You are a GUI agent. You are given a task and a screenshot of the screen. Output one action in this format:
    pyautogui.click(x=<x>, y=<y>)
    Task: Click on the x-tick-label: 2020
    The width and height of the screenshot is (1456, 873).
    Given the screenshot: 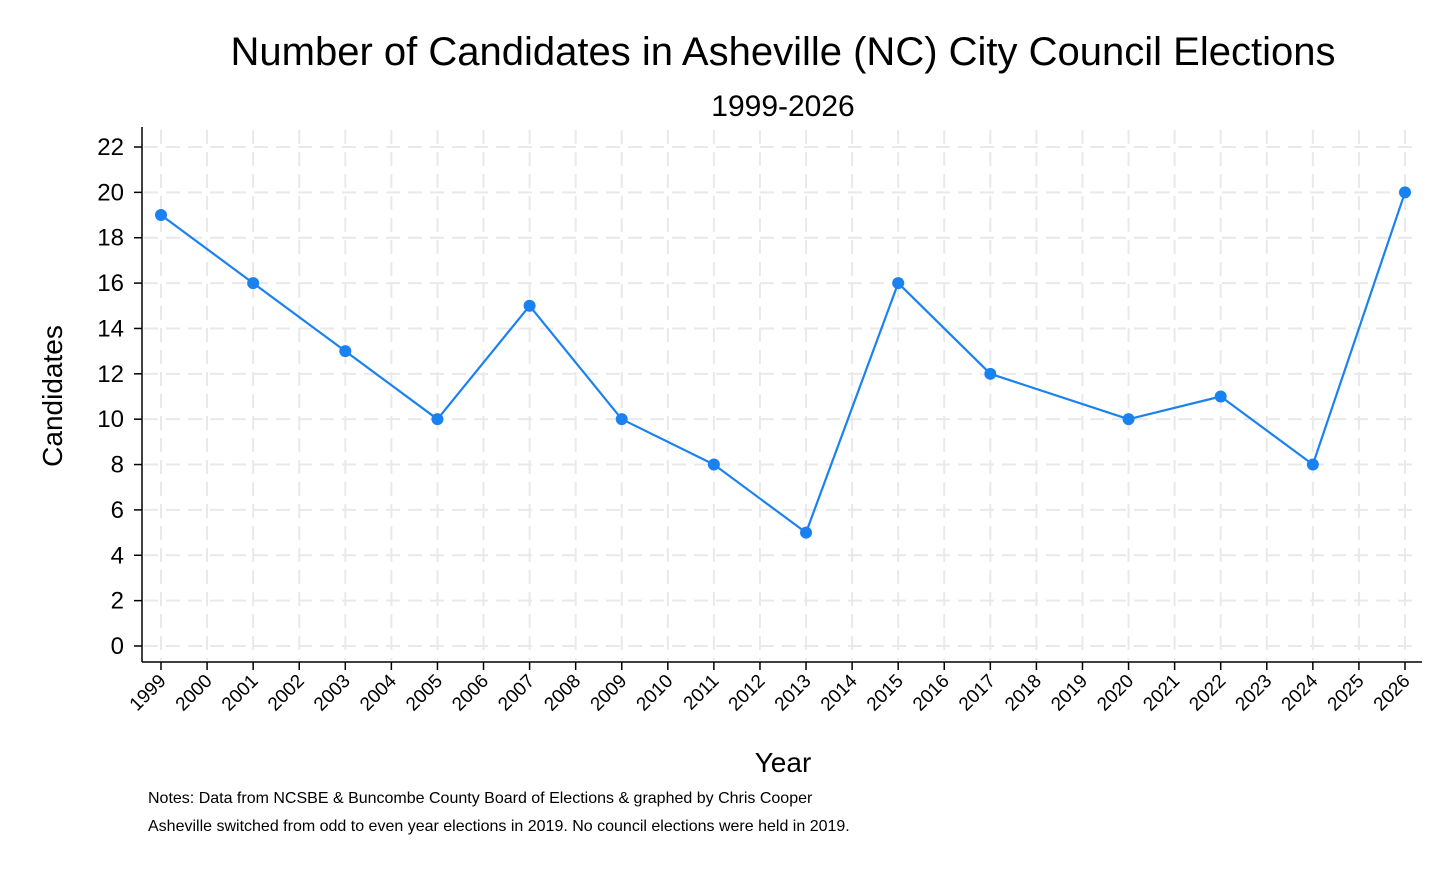 What is the action you would take?
    pyautogui.click(x=1115, y=693)
    